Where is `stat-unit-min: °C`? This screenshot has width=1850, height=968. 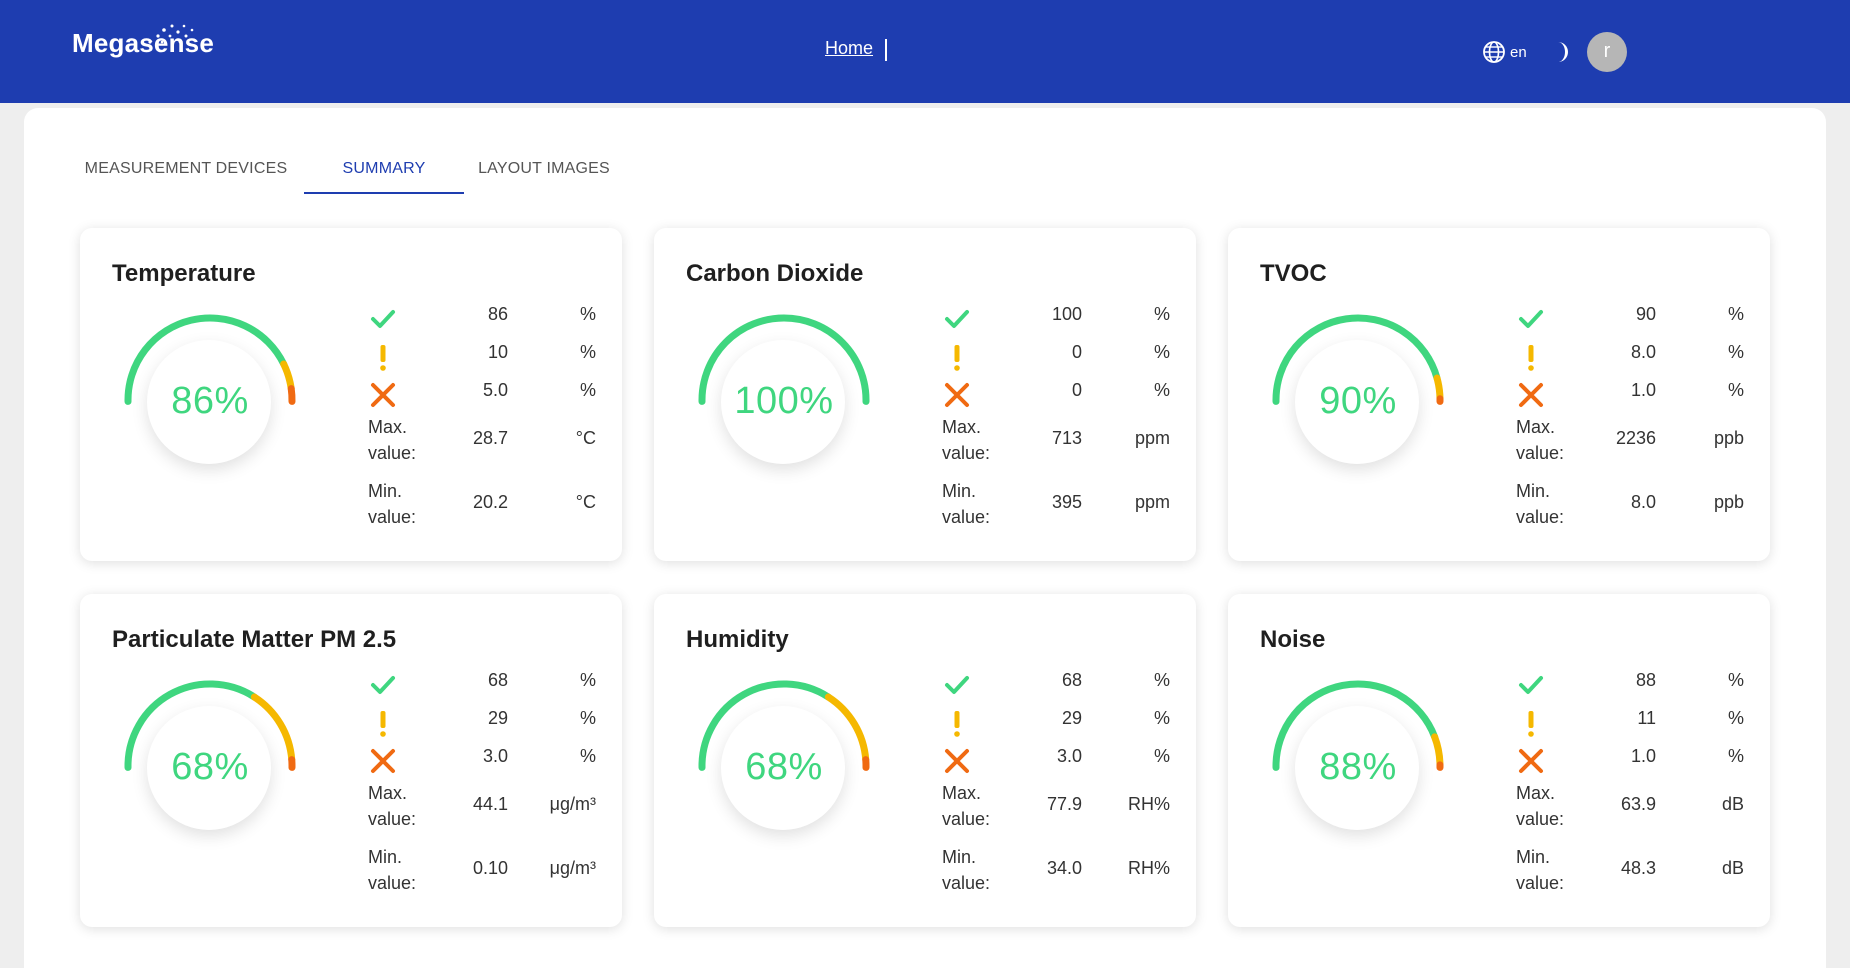 stat-unit-min: °C is located at coordinates (567, 502).